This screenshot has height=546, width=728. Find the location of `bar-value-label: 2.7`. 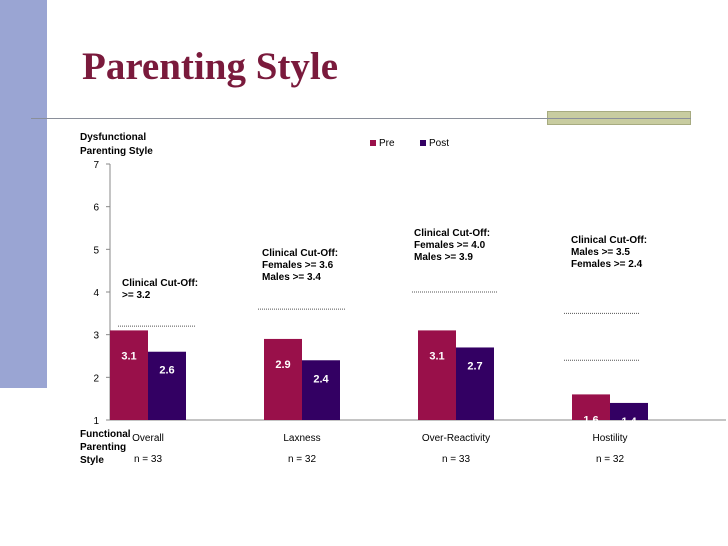

bar-value-label: 2.7 is located at coordinates (474, 366).